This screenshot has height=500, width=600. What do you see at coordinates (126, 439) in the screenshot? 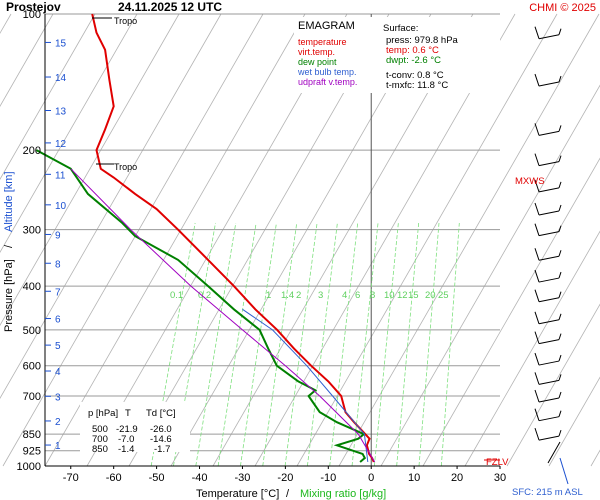
I see `table-cell: -7.0` at bounding box center [126, 439].